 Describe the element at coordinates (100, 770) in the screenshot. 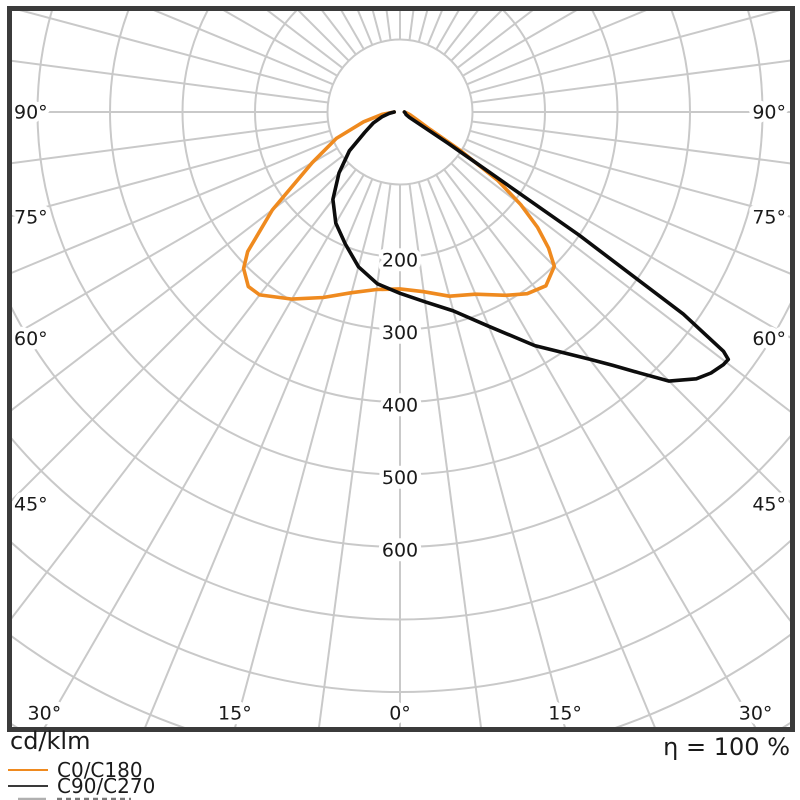

I see `legend-label-c0-c180: C0/C180` at that location.